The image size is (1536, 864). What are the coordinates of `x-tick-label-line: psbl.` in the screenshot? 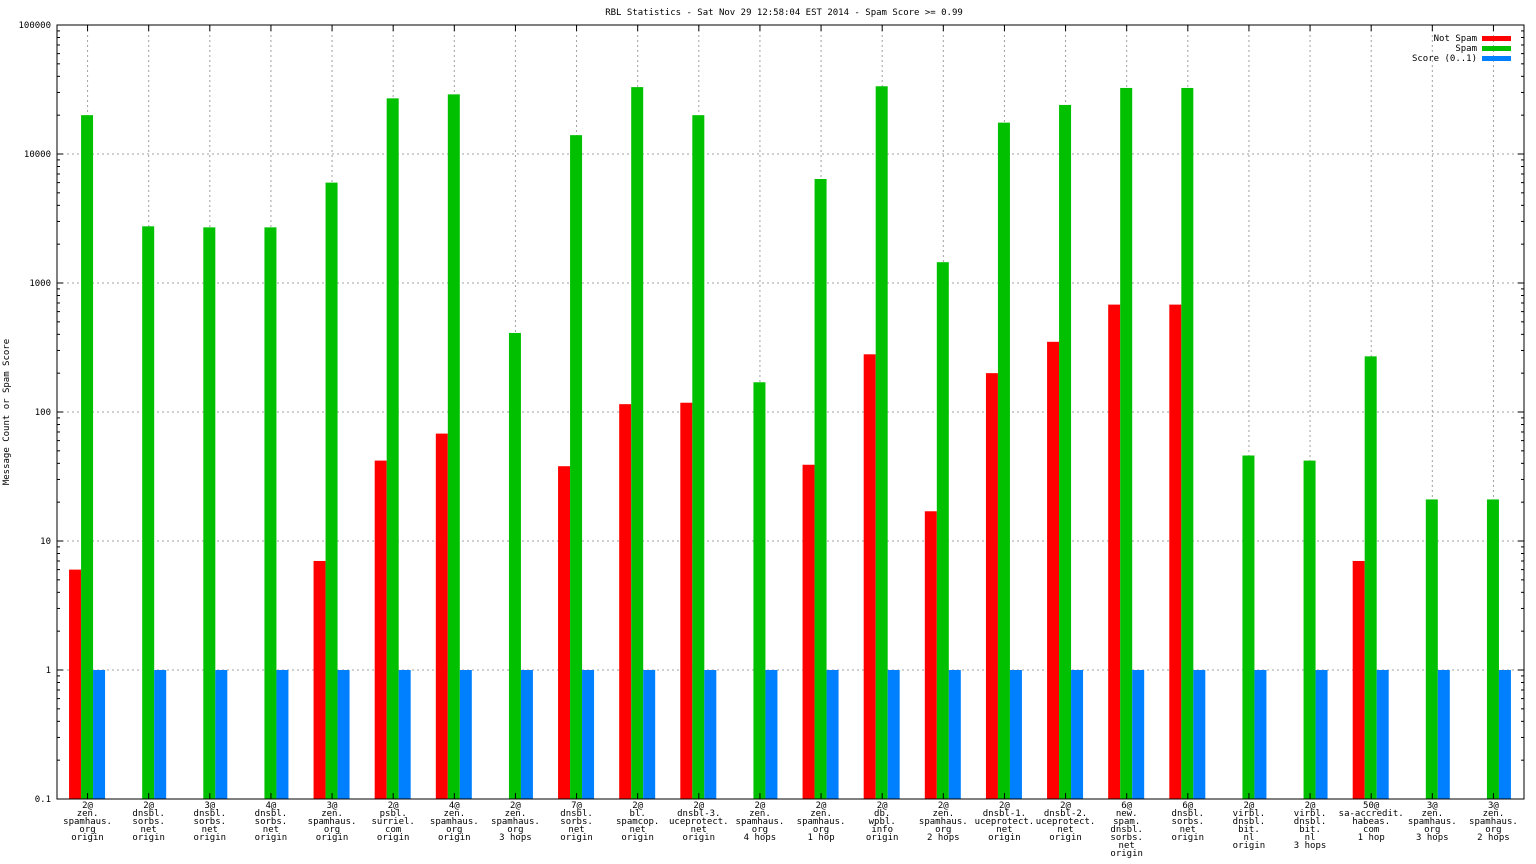 It's located at (393, 814).